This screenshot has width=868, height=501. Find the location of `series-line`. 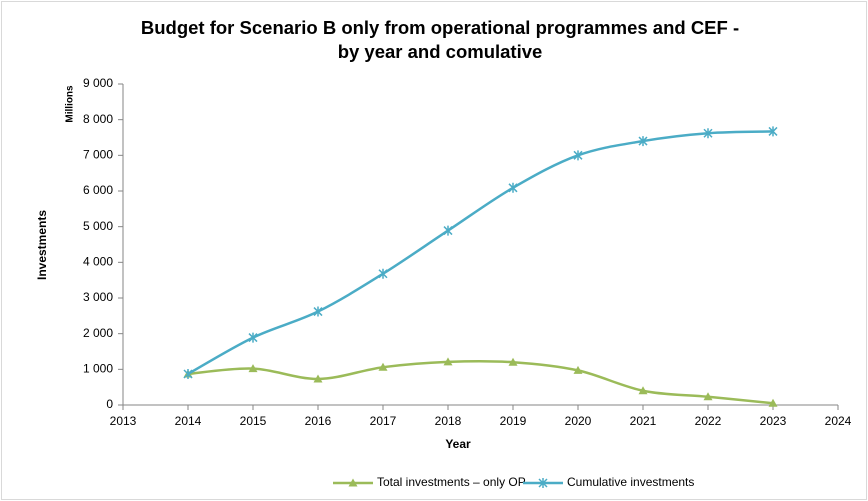

series-line is located at coordinates (480, 382).